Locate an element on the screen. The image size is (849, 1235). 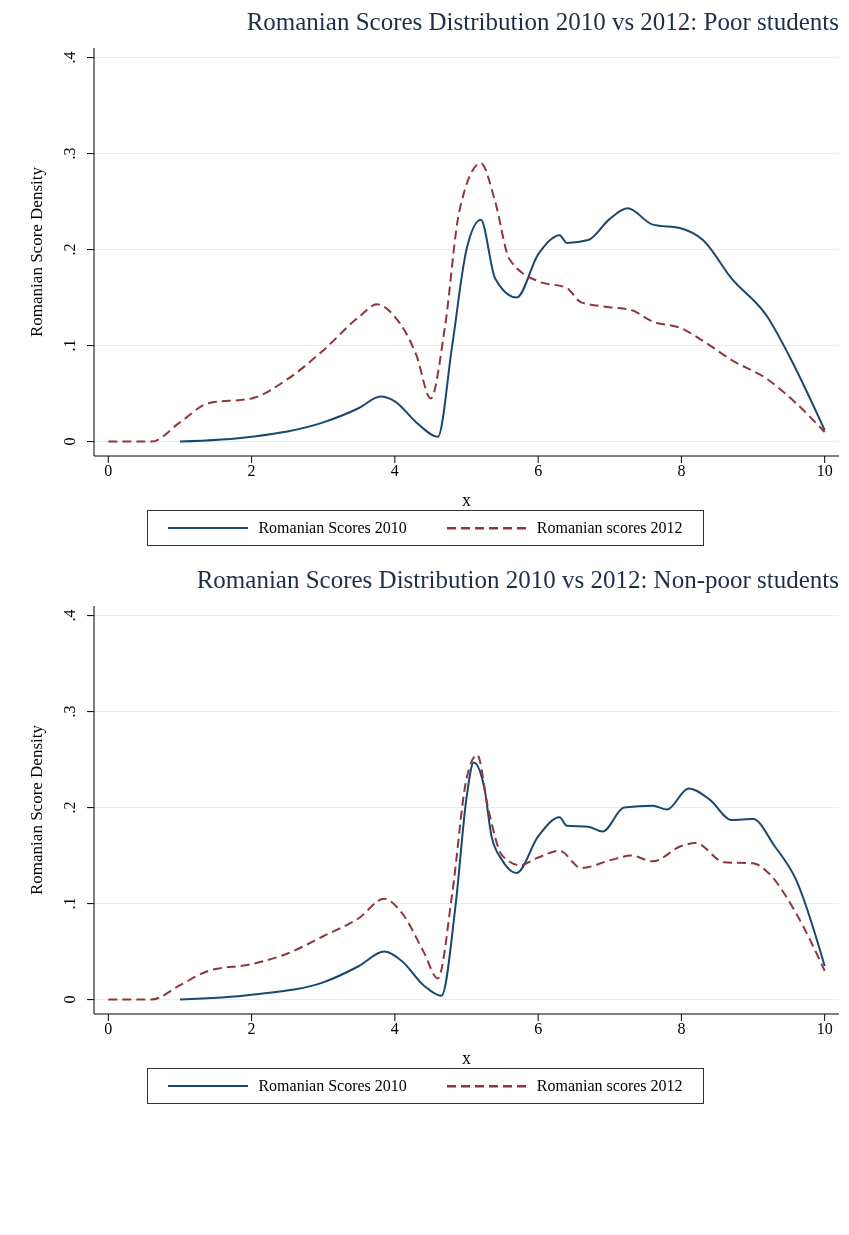
chart-title: Romanian Scores Distribution 2010 vs 2012: Poor students is located at coordinates (542, 22).